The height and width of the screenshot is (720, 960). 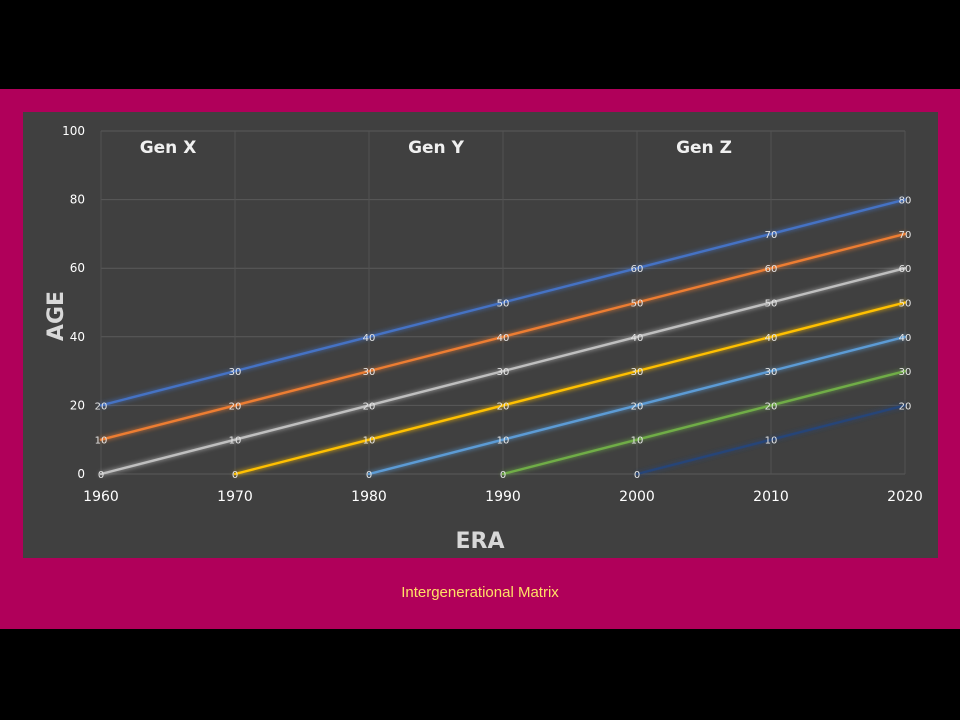 What do you see at coordinates (235, 497) in the screenshot?
I see `x-tick-label: 1970` at bounding box center [235, 497].